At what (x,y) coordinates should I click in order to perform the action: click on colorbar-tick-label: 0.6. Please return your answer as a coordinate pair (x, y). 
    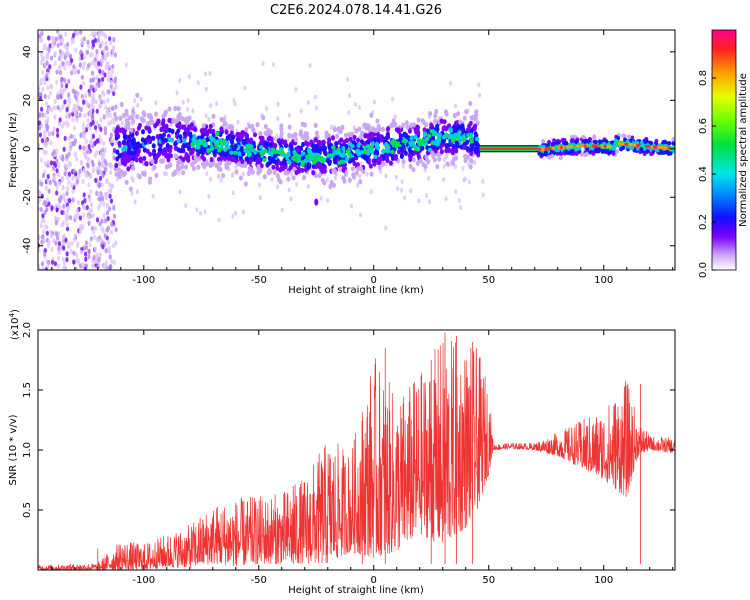
    Looking at the image, I should click on (703, 126).